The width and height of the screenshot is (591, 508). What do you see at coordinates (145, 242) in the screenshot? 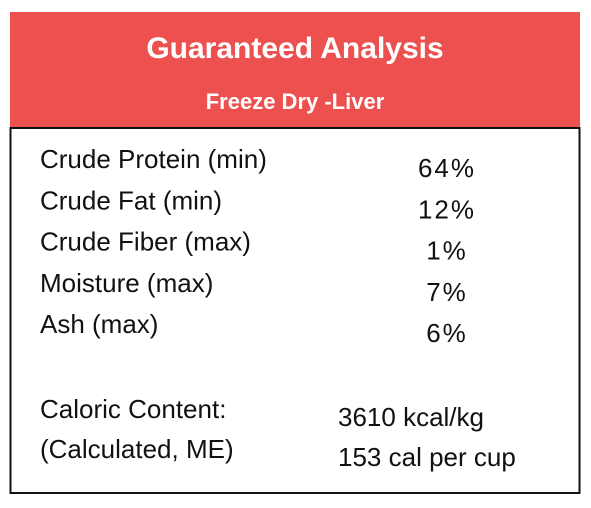
I see `row-label: Crude Fiber (max)` at bounding box center [145, 242].